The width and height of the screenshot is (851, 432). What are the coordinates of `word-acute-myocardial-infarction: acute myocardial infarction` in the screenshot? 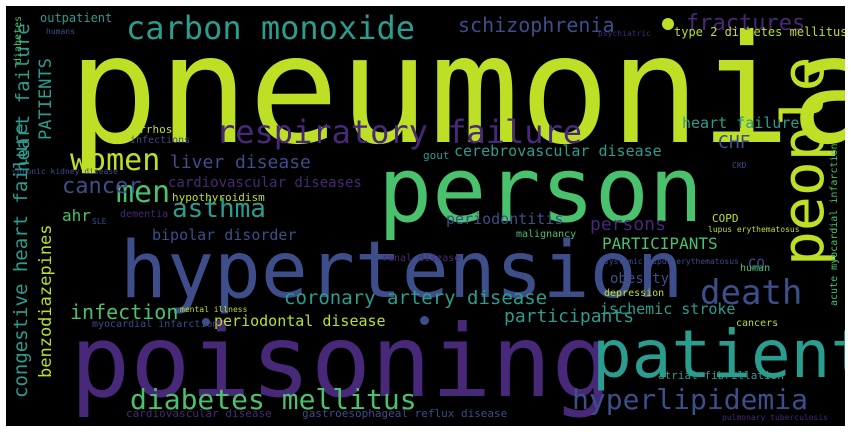 It's located at (834, 224).